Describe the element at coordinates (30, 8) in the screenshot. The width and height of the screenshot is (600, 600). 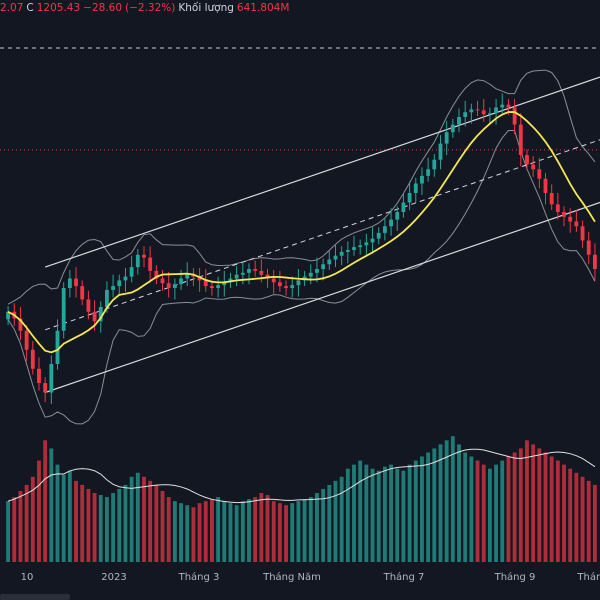
I see `close-label: C` at that location.